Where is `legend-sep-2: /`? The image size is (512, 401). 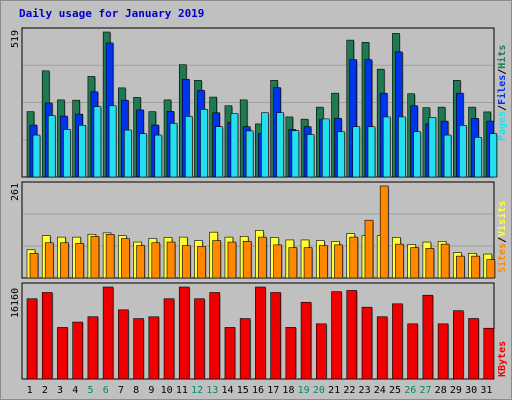
legend-sep-2: / is located at coordinates (502, 72).